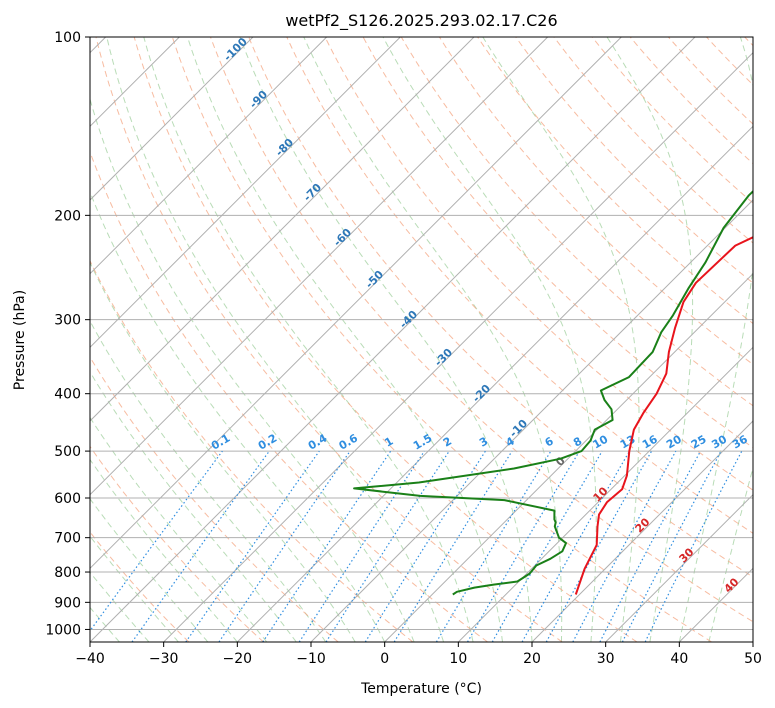 Image resolution: width=775 pixels, height=708 pixels. What do you see at coordinates (20, 340) in the screenshot?
I see `y-axis-title: Pressure (hPa)` at bounding box center [20, 340].